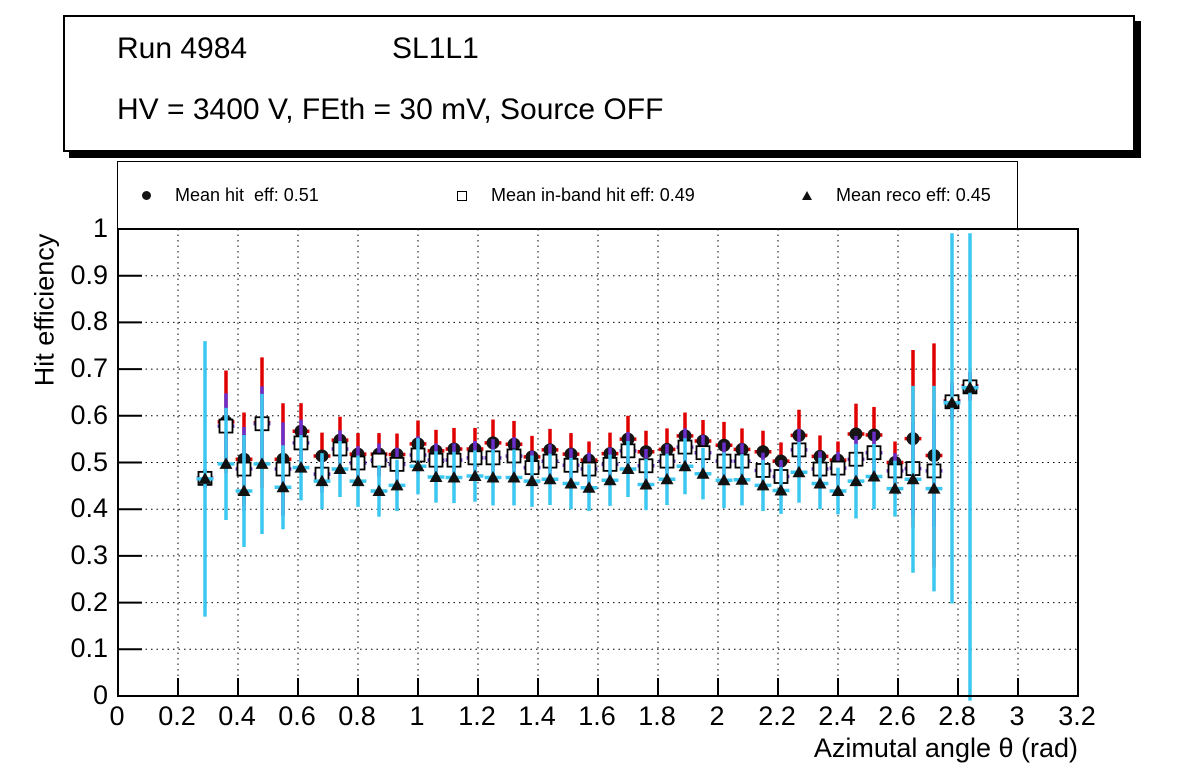 The height and width of the screenshot is (772, 1196). What do you see at coordinates (117, 716) in the screenshot?
I see `x-tick-label: 0` at bounding box center [117, 716].